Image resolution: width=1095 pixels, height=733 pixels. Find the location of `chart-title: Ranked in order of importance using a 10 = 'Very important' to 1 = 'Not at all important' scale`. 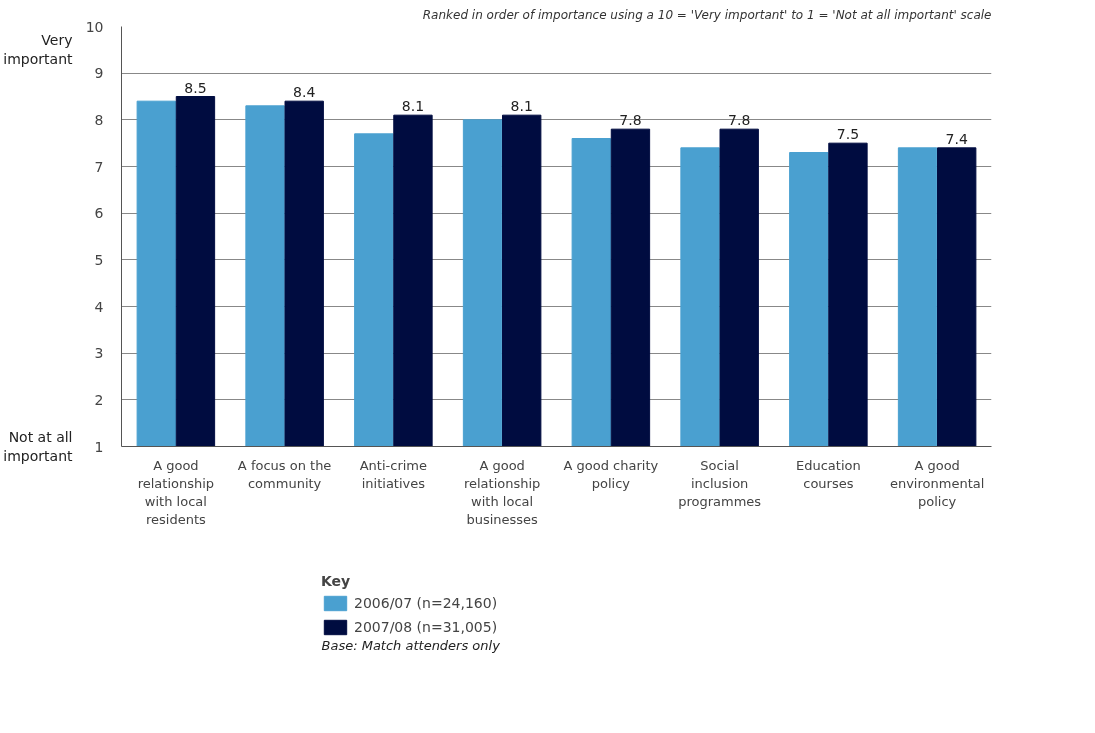

chart-title: Ranked in order of importance using a 10 = 'Very important' to 1 = 'Not at all important' scale is located at coordinates (707, 14).